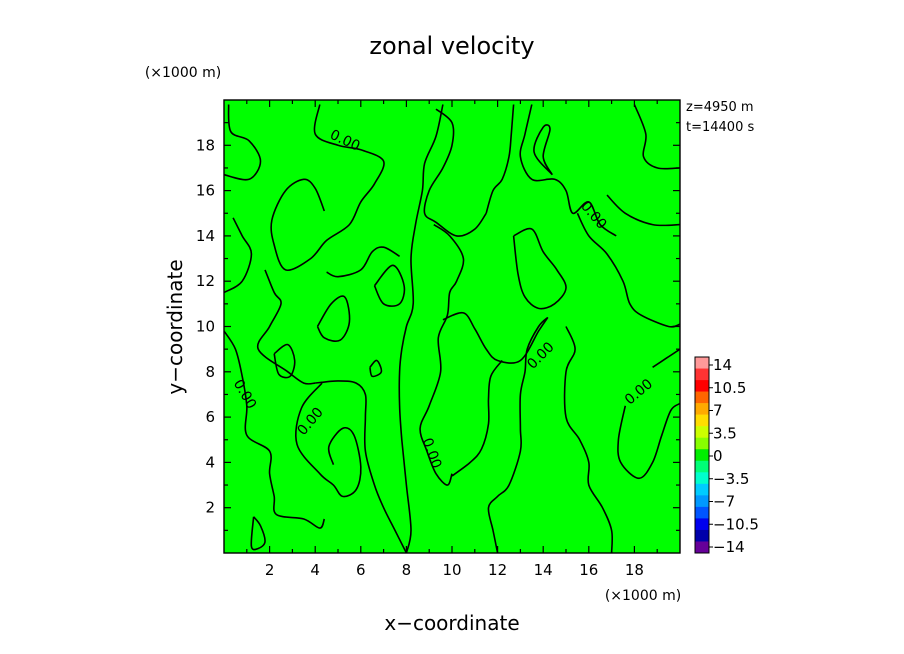 The width and height of the screenshot is (904, 654). What do you see at coordinates (731, 479) in the screenshot?
I see `colorbar-label: −3.5` at bounding box center [731, 479].